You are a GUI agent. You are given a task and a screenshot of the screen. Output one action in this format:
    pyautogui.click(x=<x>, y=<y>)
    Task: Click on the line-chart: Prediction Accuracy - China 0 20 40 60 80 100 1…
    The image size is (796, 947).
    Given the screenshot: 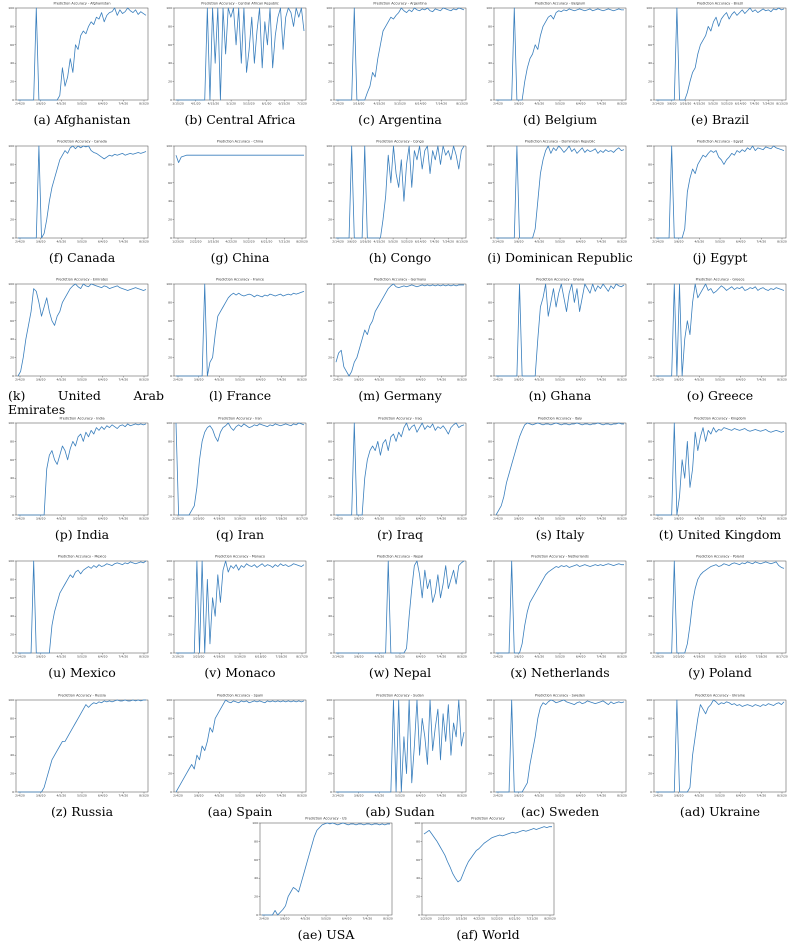 What is the action you would take?
    pyautogui.click(x=237, y=192)
    